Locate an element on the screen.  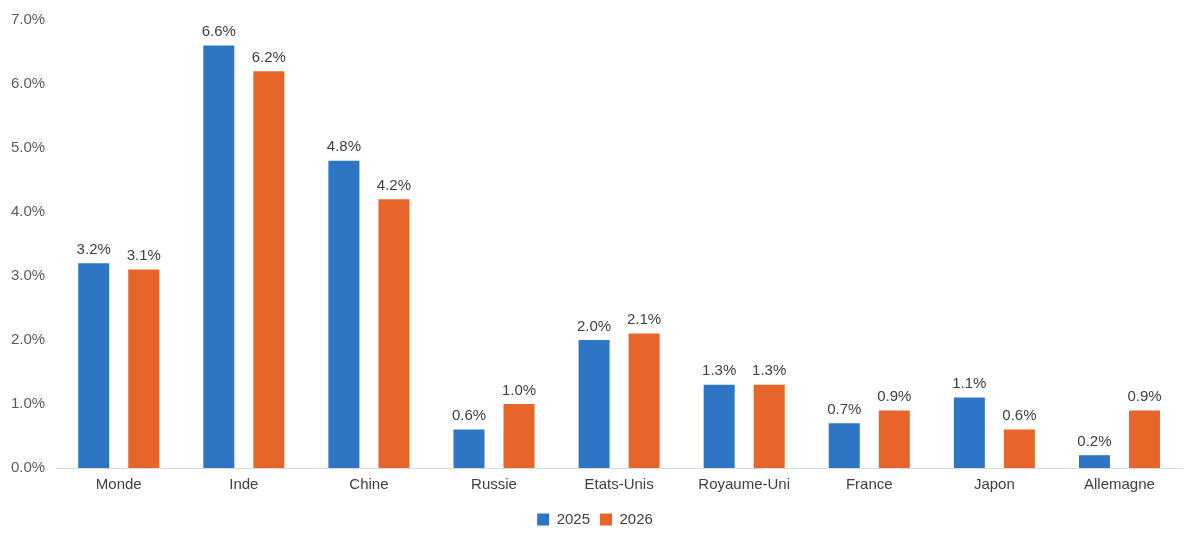
data-label: 4.8% is located at coordinates (343, 146).